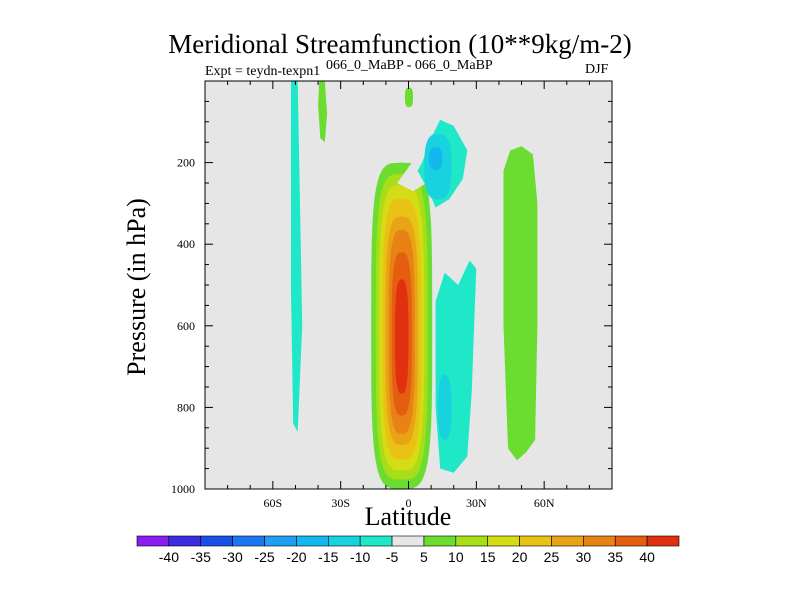  I want to click on y-tick-label: 800, so click(186, 407).